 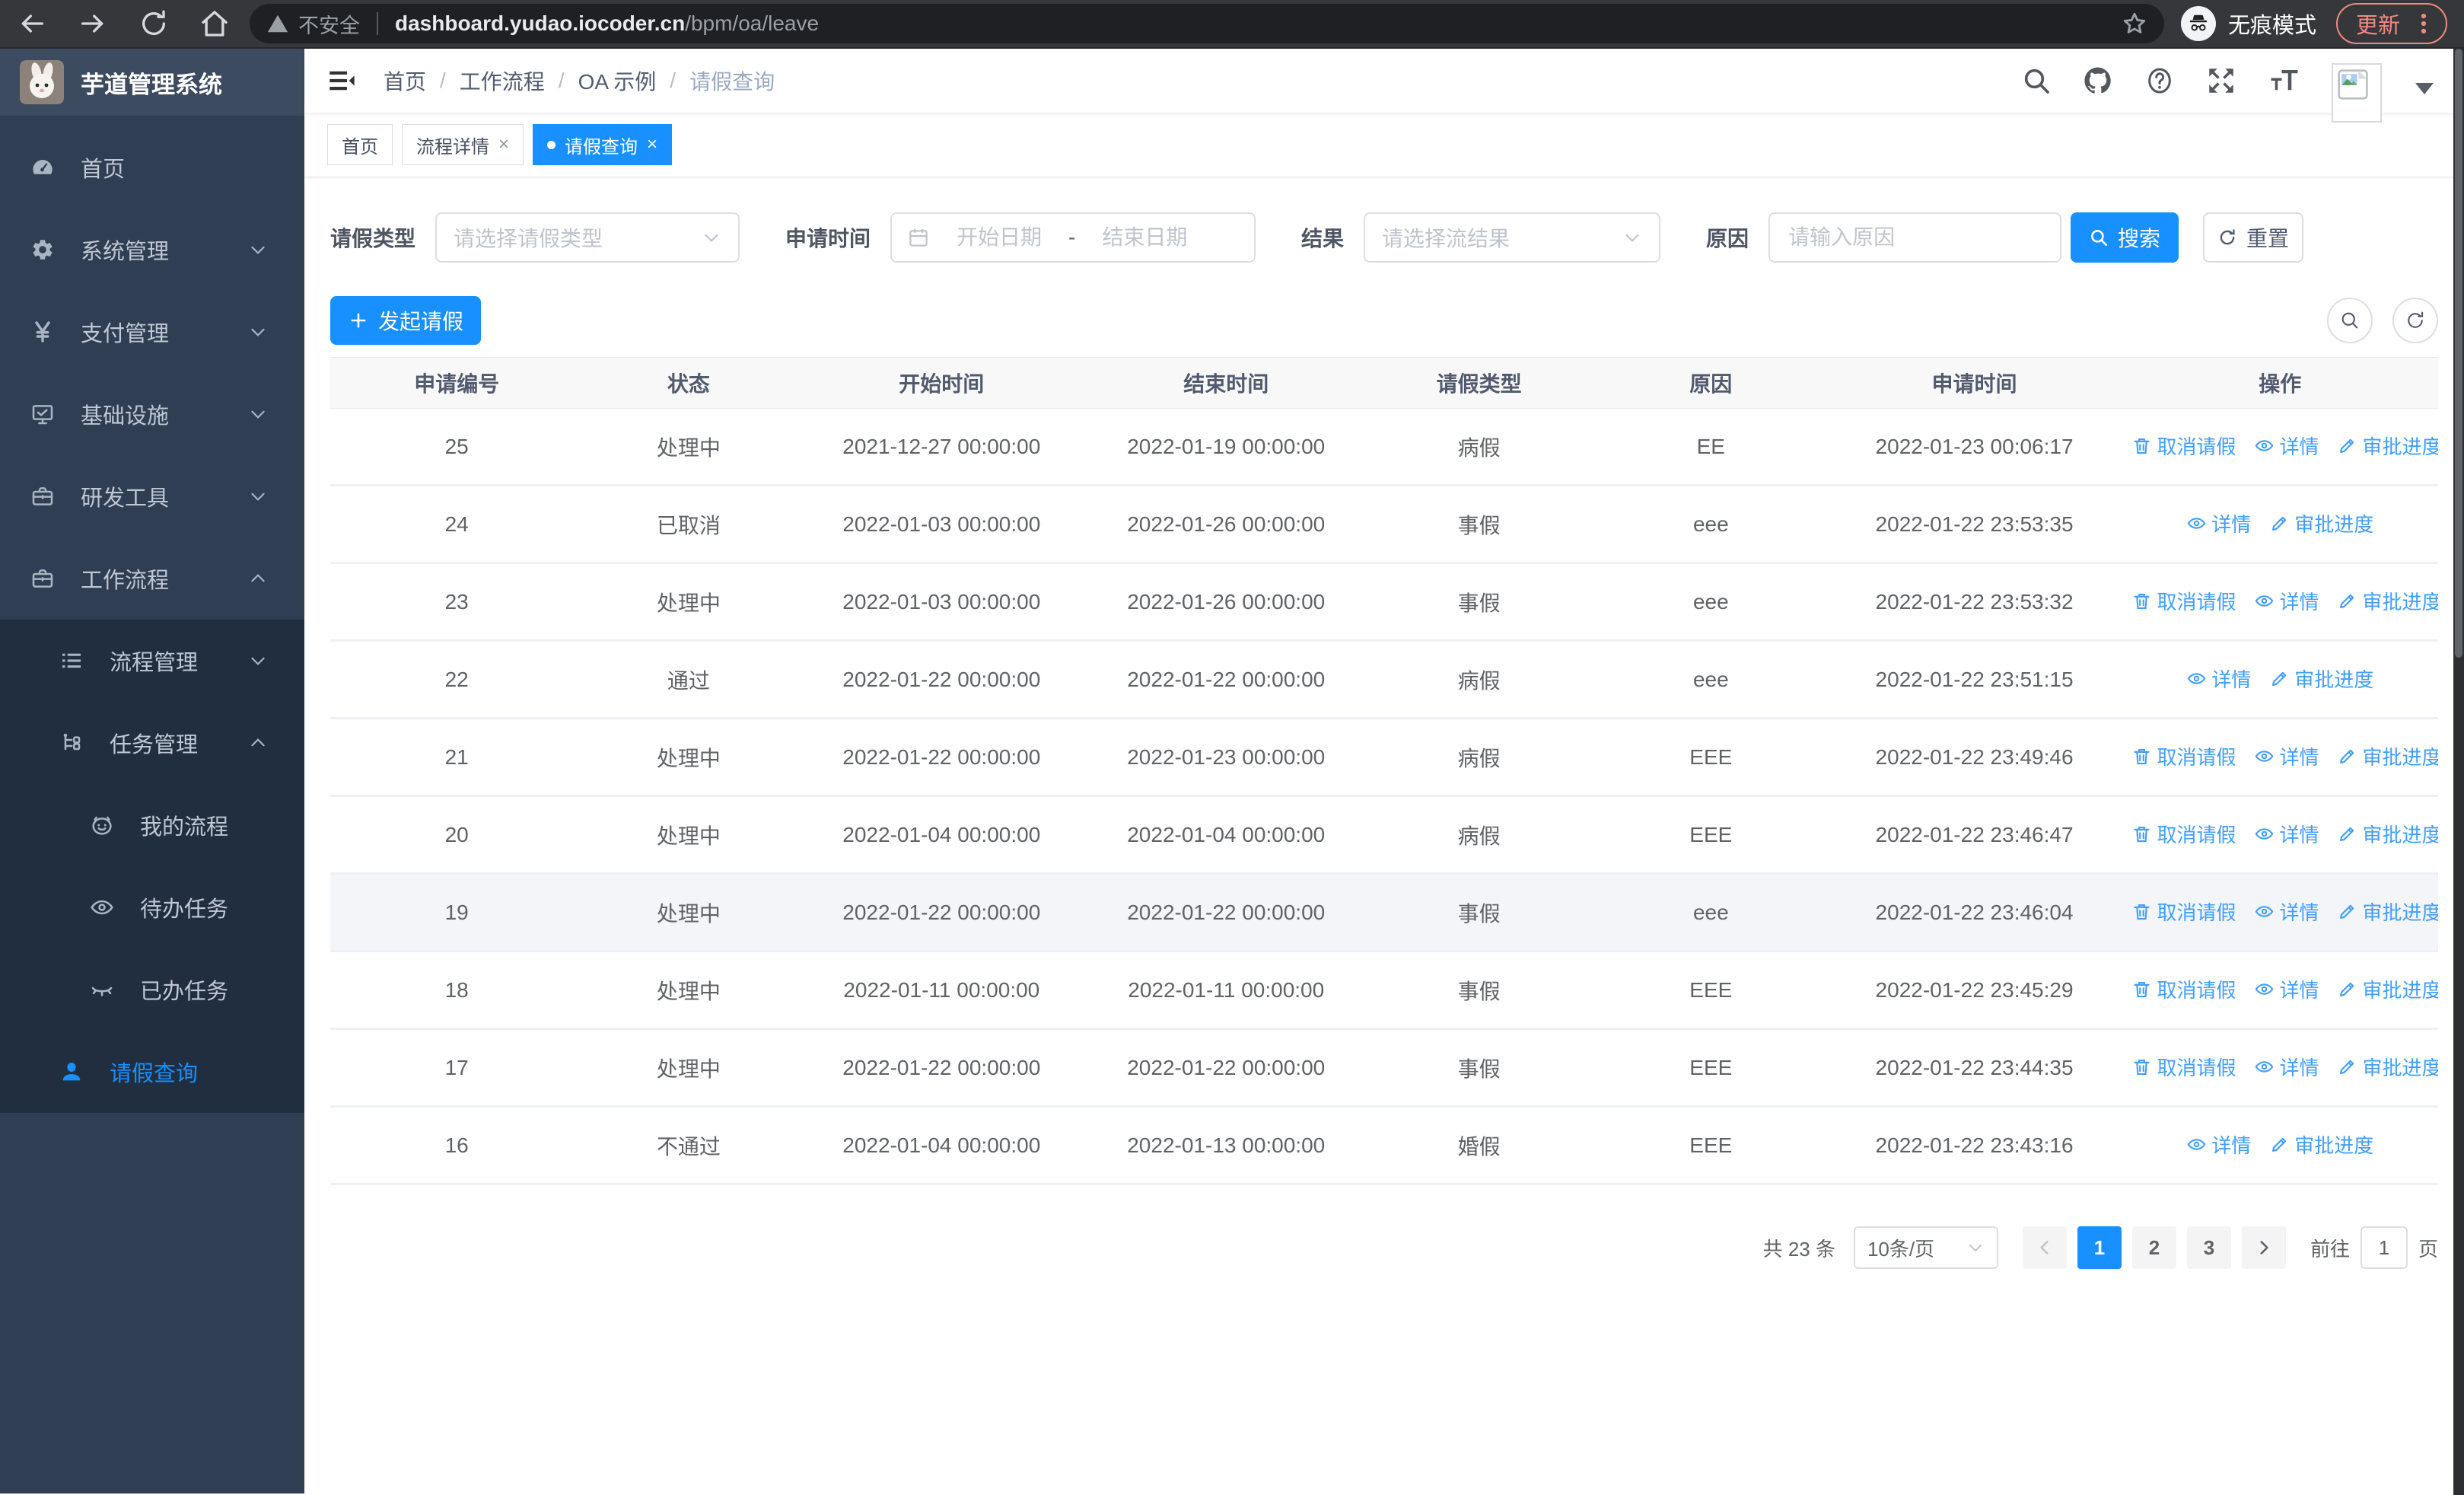 What do you see at coordinates (152, 496) in the screenshot?
I see `sidebar-item-5: 研发工具` at bounding box center [152, 496].